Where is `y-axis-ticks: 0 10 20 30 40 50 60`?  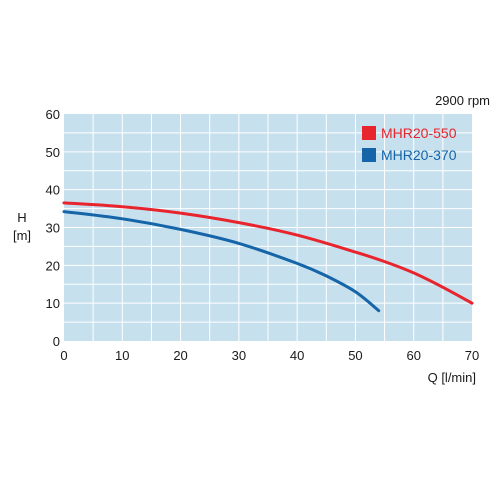 y-axis-ticks: 0 10 20 30 40 50 60 is located at coordinates (53, 228).